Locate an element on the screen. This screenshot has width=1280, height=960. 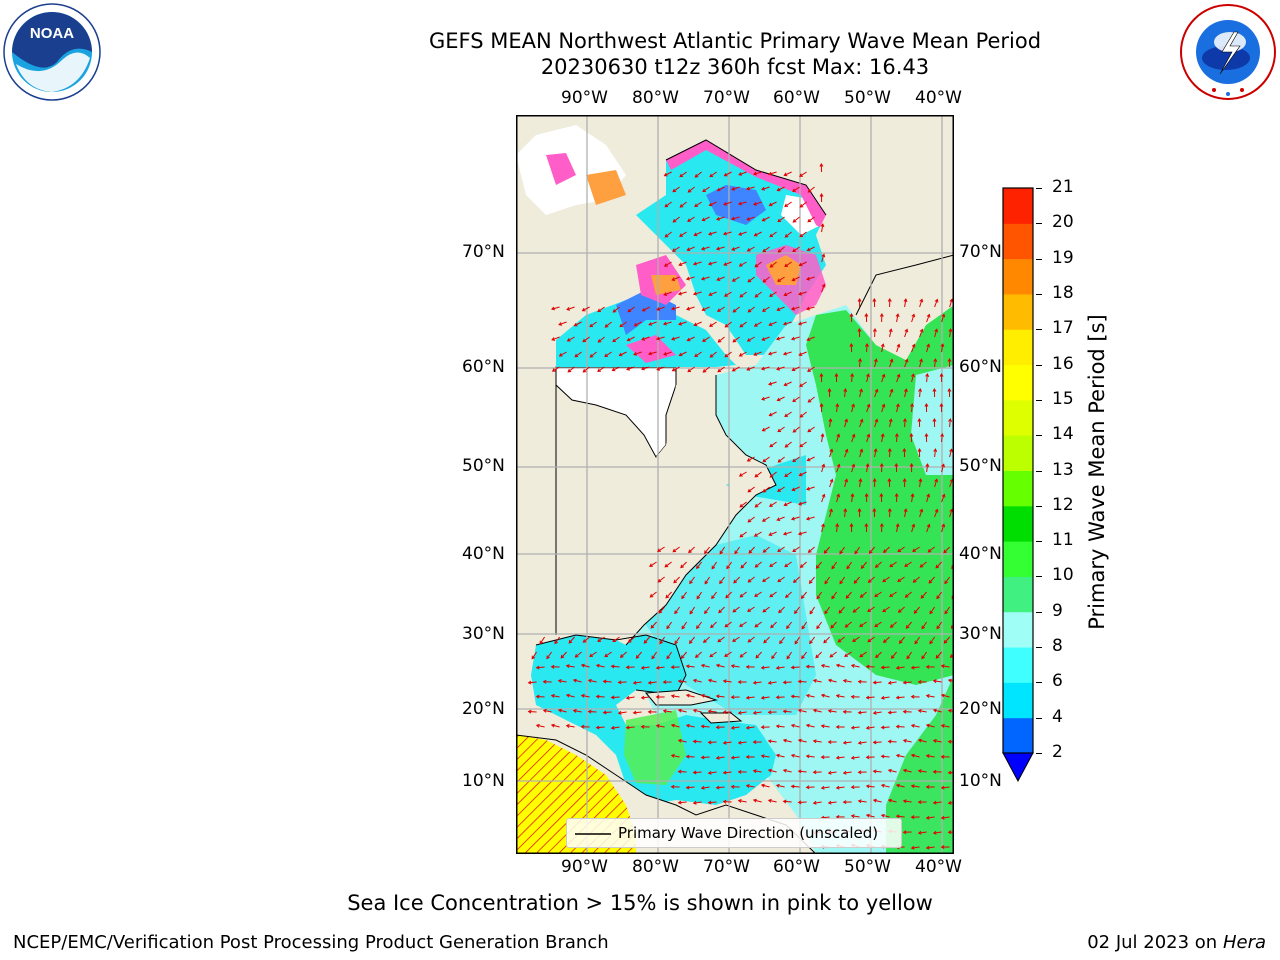
noaa-logo: NOAA is located at coordinates (52, 52).